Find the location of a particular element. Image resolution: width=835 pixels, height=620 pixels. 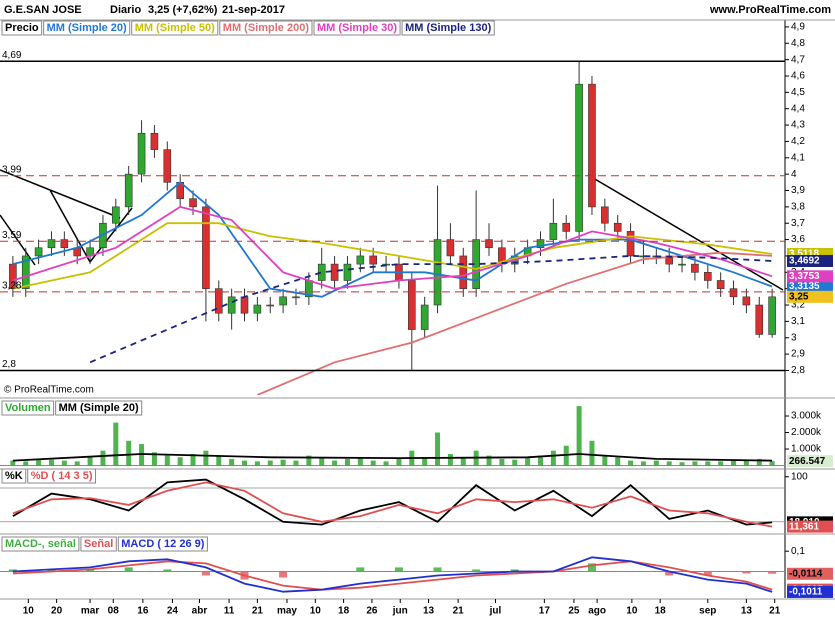

y-tick-label: 3,8 is located at coordinates (798, 207).